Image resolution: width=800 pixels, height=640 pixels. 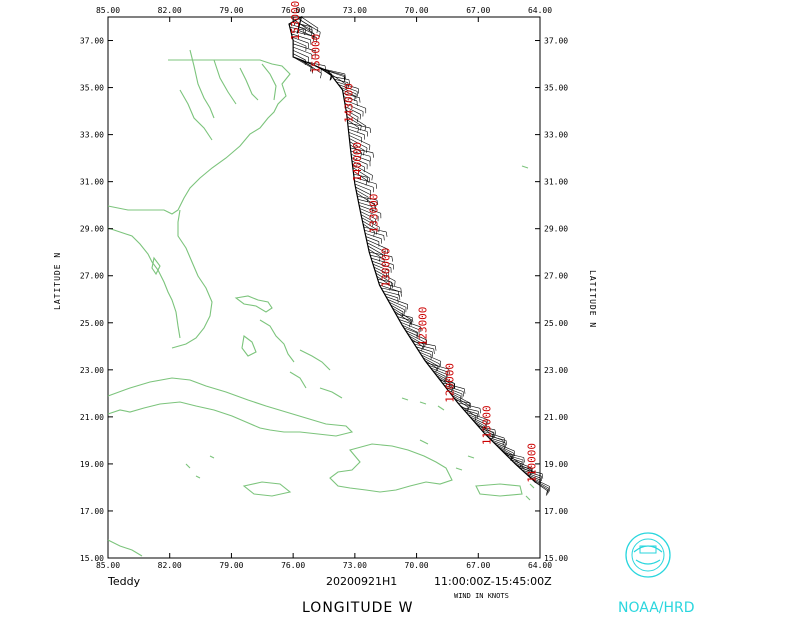 I want to click on y-tick-label-right: 17.00, so click(x=556, y=511).